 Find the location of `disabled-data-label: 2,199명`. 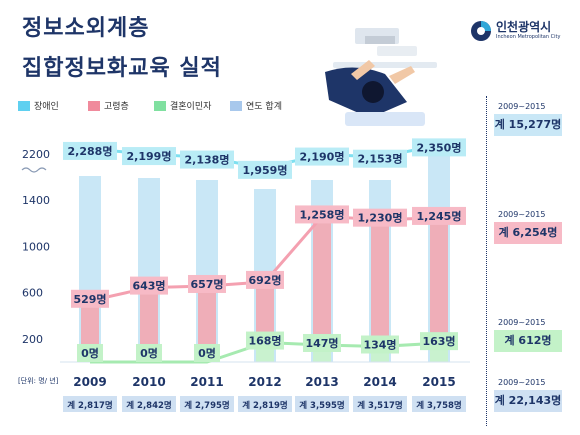

disabled-data-label: 2,199명 is located at coordinates (149, 156).